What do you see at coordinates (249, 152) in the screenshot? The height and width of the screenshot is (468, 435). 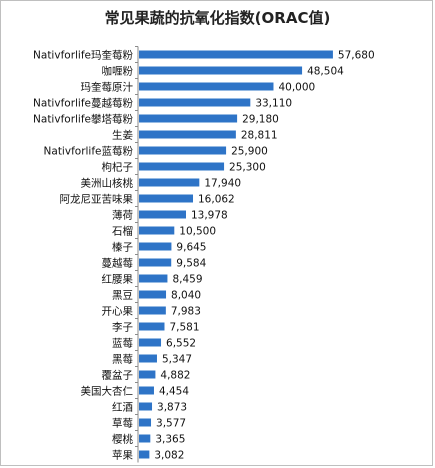 I see `value-label: 25,900` at bounding box center [249, 152].